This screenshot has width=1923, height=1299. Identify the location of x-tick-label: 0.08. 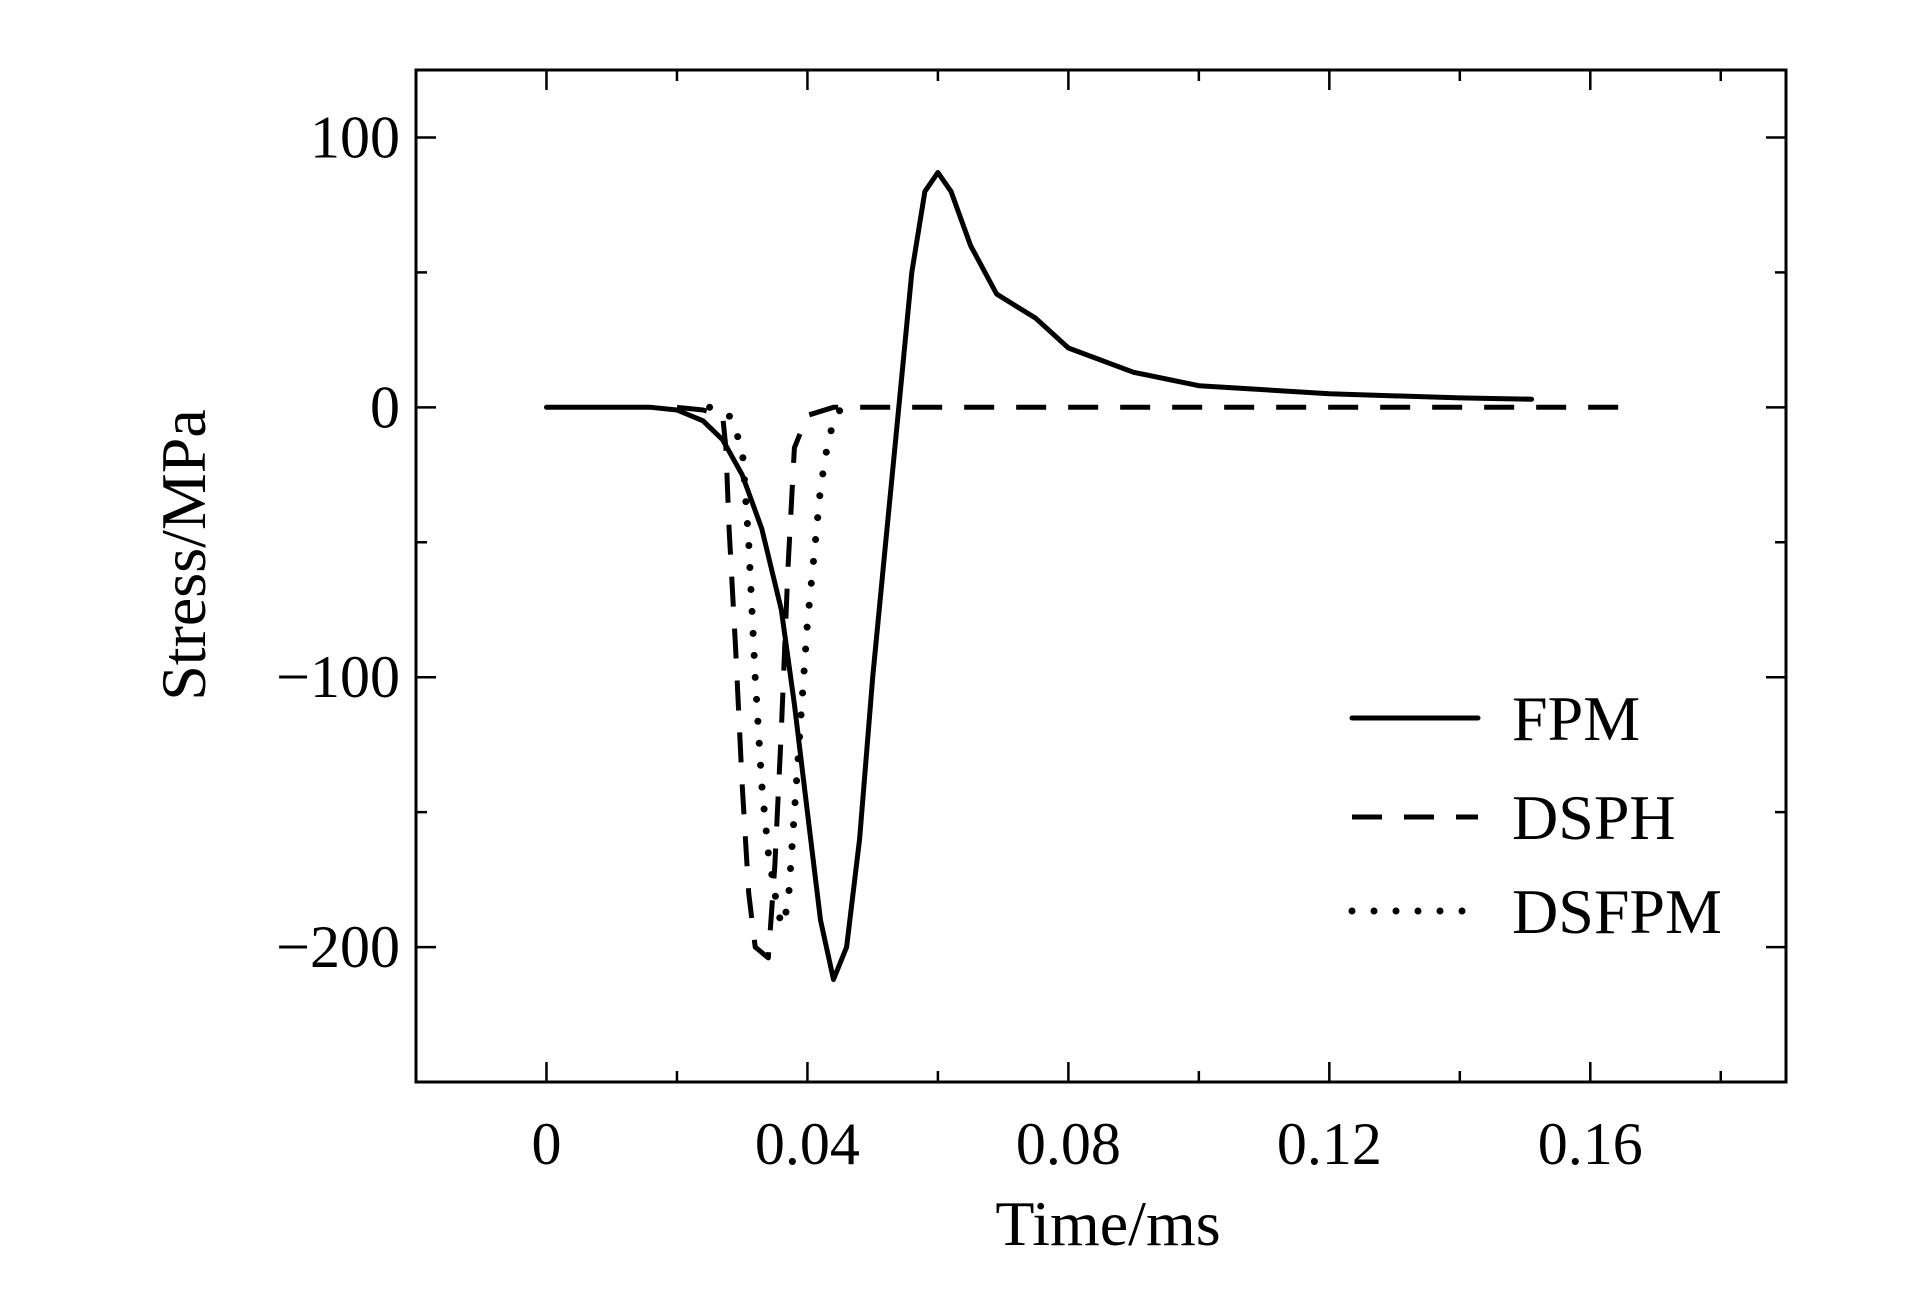
(1068, 1144).